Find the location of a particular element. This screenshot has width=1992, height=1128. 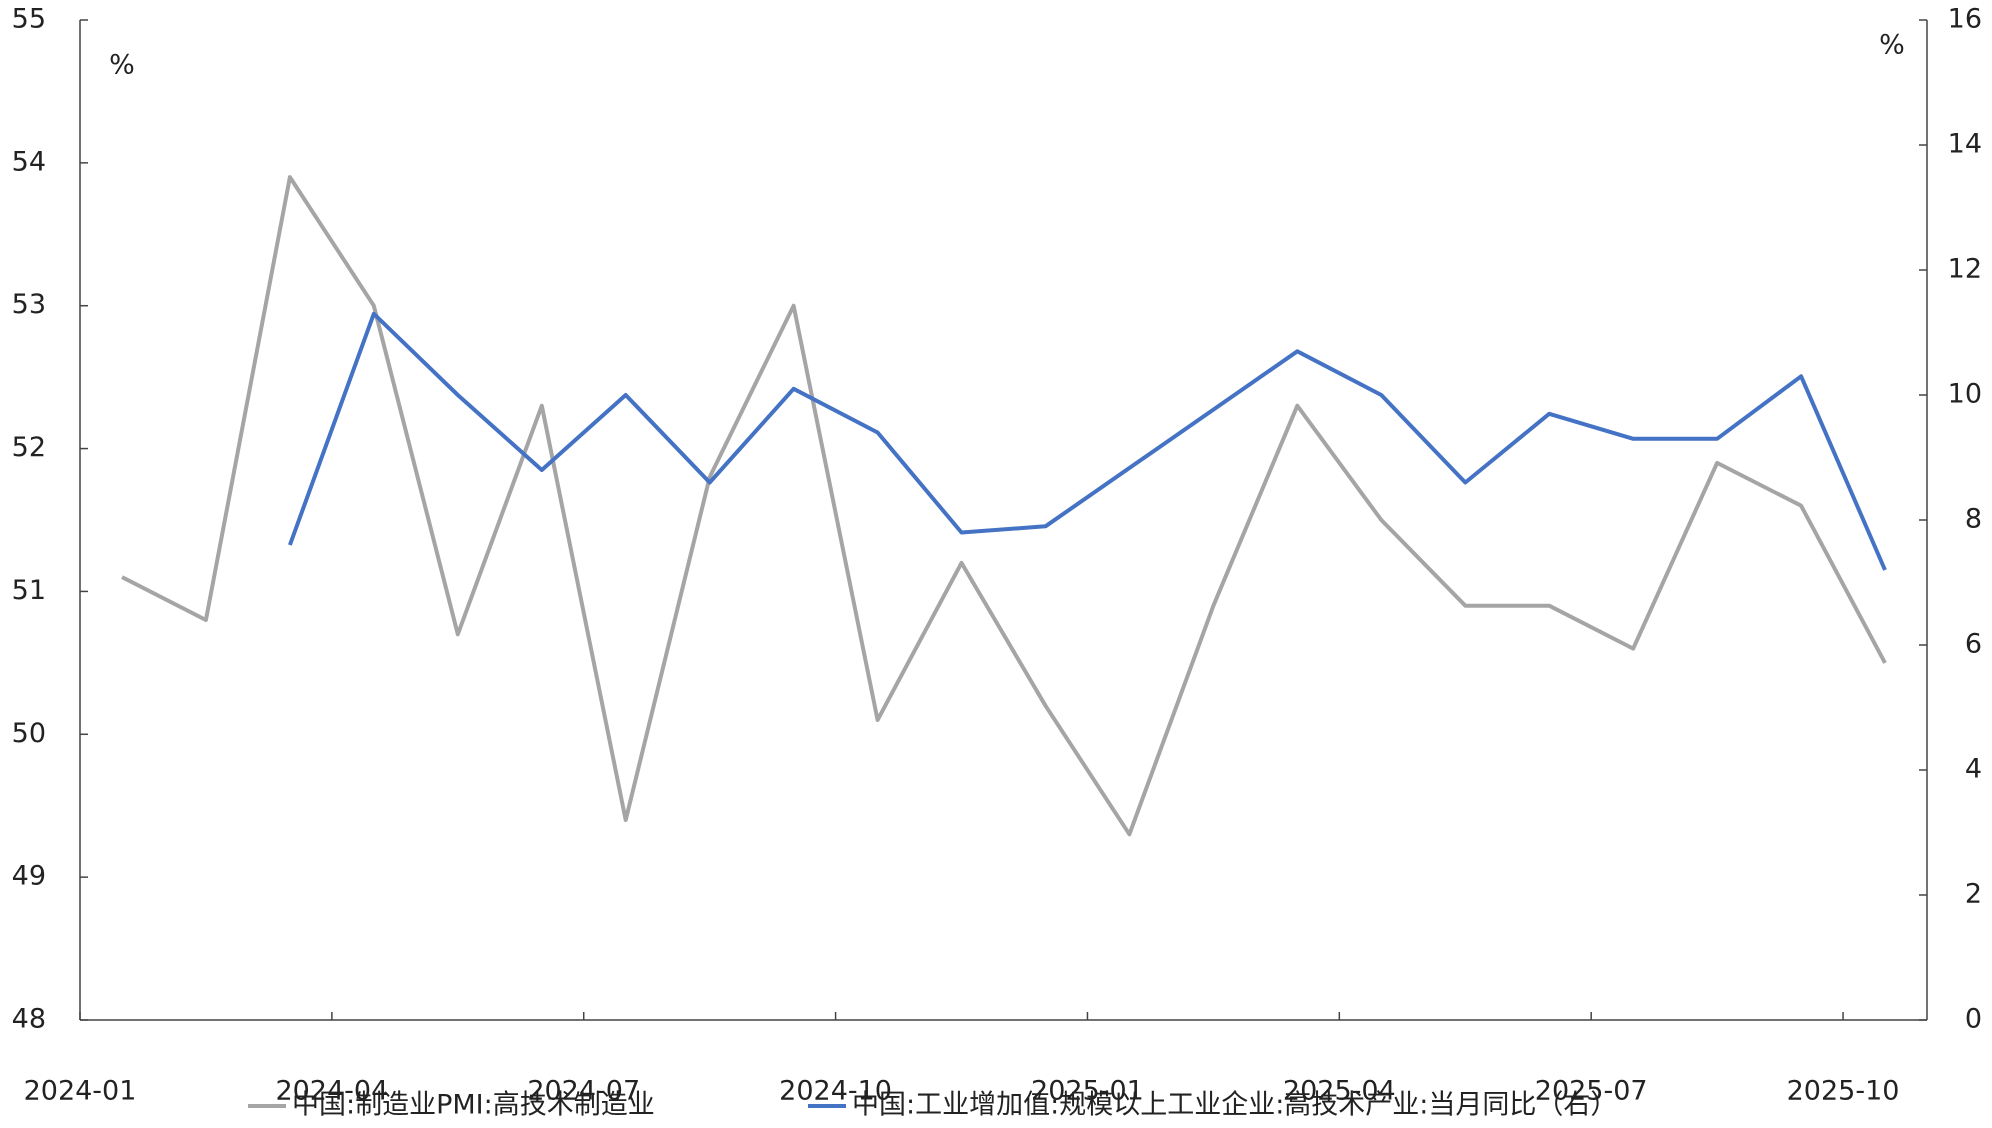

y-tick-label: 48 is located at coordinates (29, 1019).